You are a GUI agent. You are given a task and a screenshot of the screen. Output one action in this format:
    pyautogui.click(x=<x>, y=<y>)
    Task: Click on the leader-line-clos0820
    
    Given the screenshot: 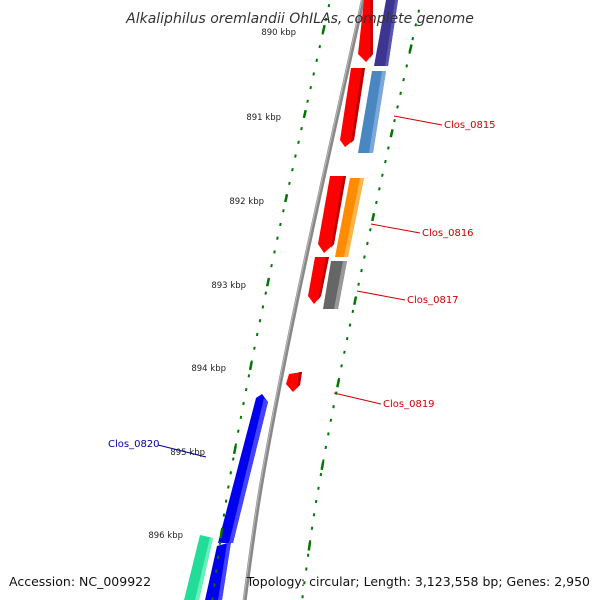 What is the action you would take?
    pyautogui.click(x=182, y=451)
    